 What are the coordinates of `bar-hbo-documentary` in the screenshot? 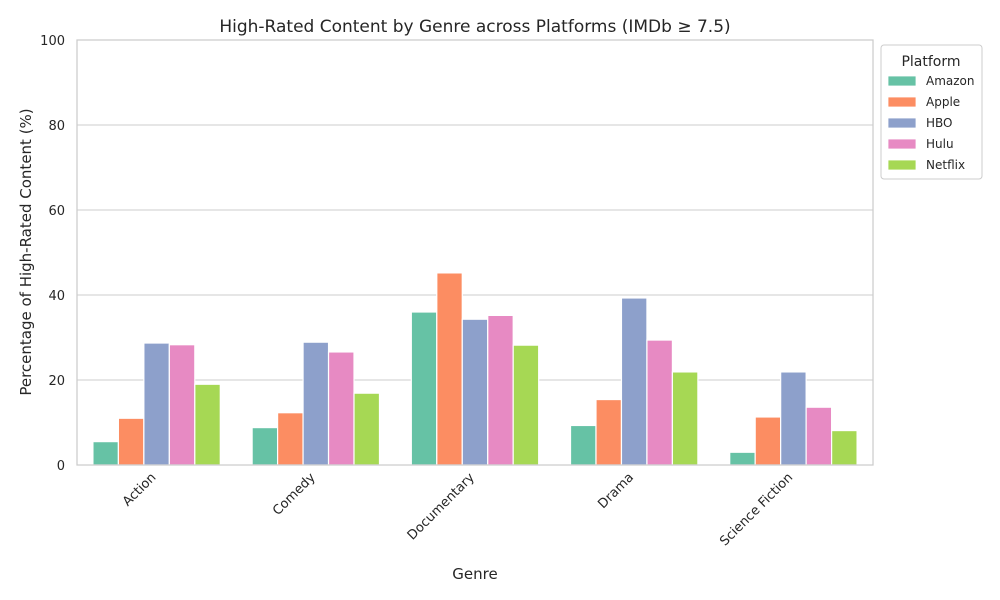 It's located at (475, 392).